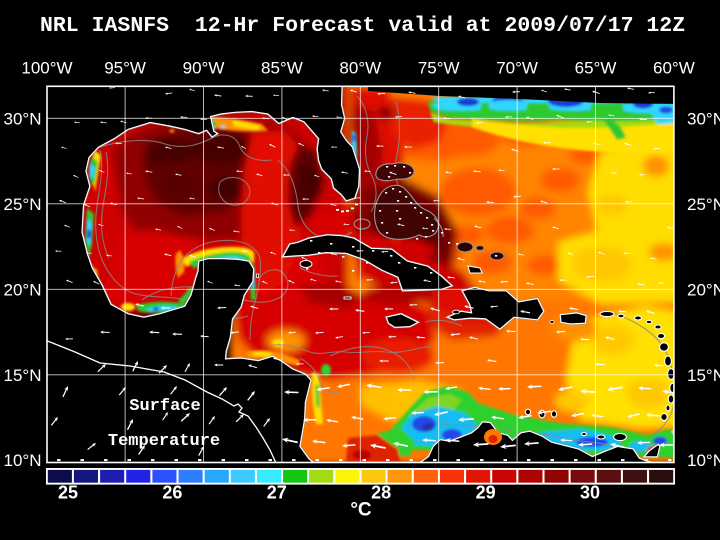 This screenshot has width=720, height=540. I want to click on svg-text: Temperature, so click(164, 441).